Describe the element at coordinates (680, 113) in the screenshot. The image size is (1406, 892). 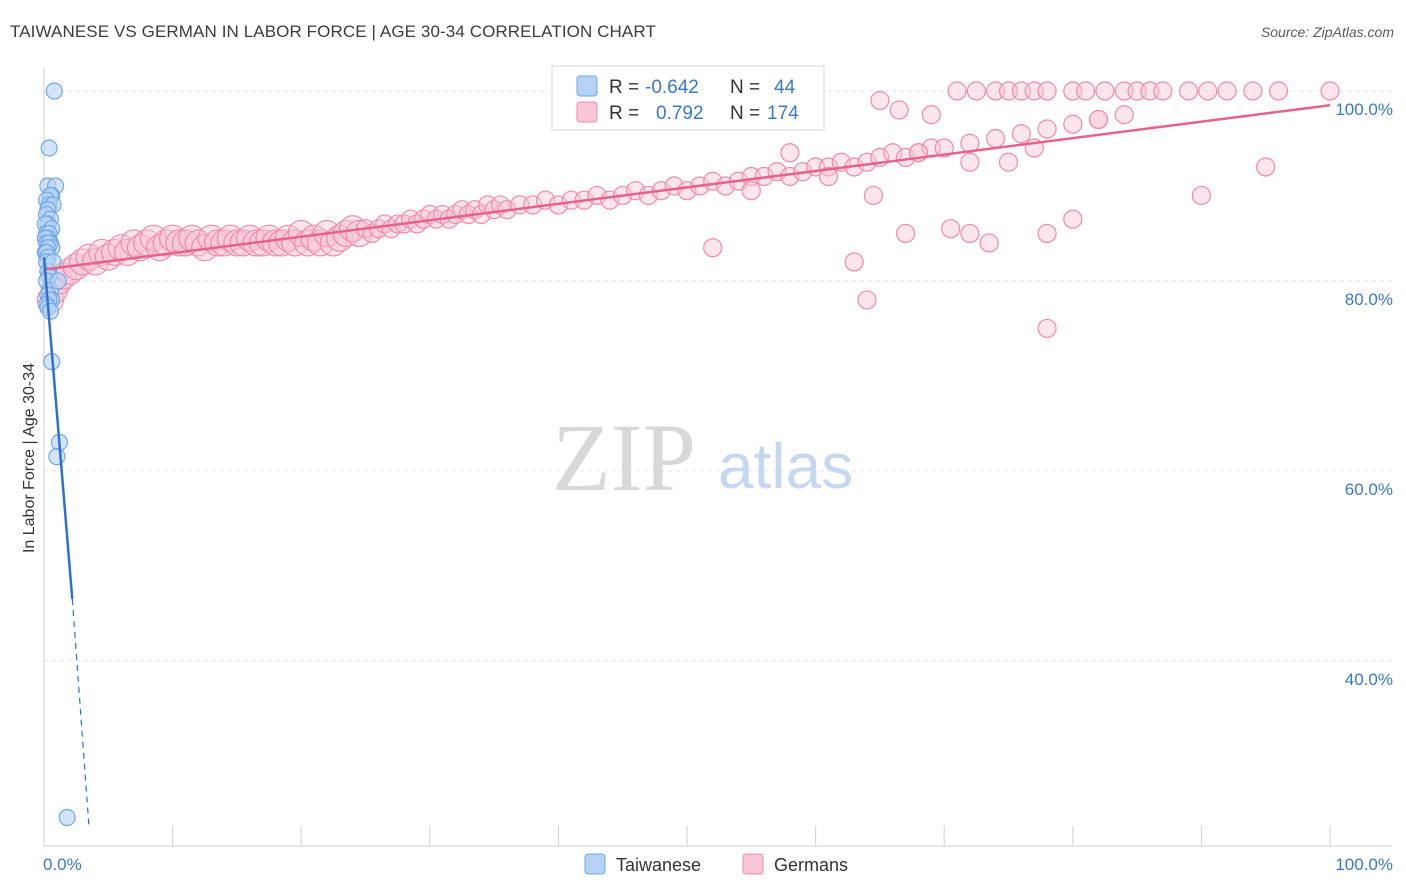
I see `legend-r-value-germans: 0.792` at that location.